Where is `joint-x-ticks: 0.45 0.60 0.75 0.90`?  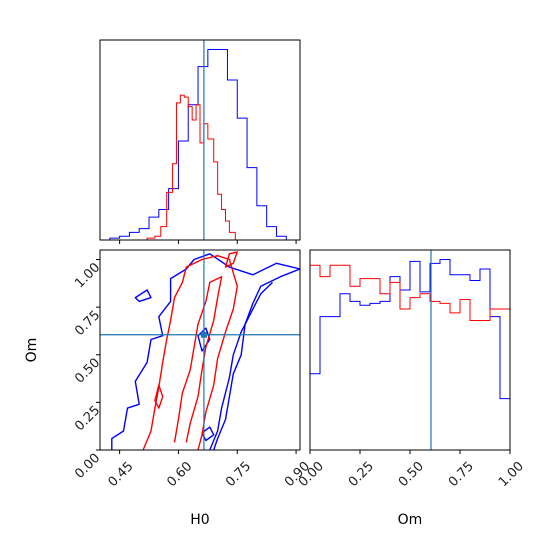
joint-x-ticks: 0.45 0.60 0.75 0.90 is located at coordinates (209, 470).